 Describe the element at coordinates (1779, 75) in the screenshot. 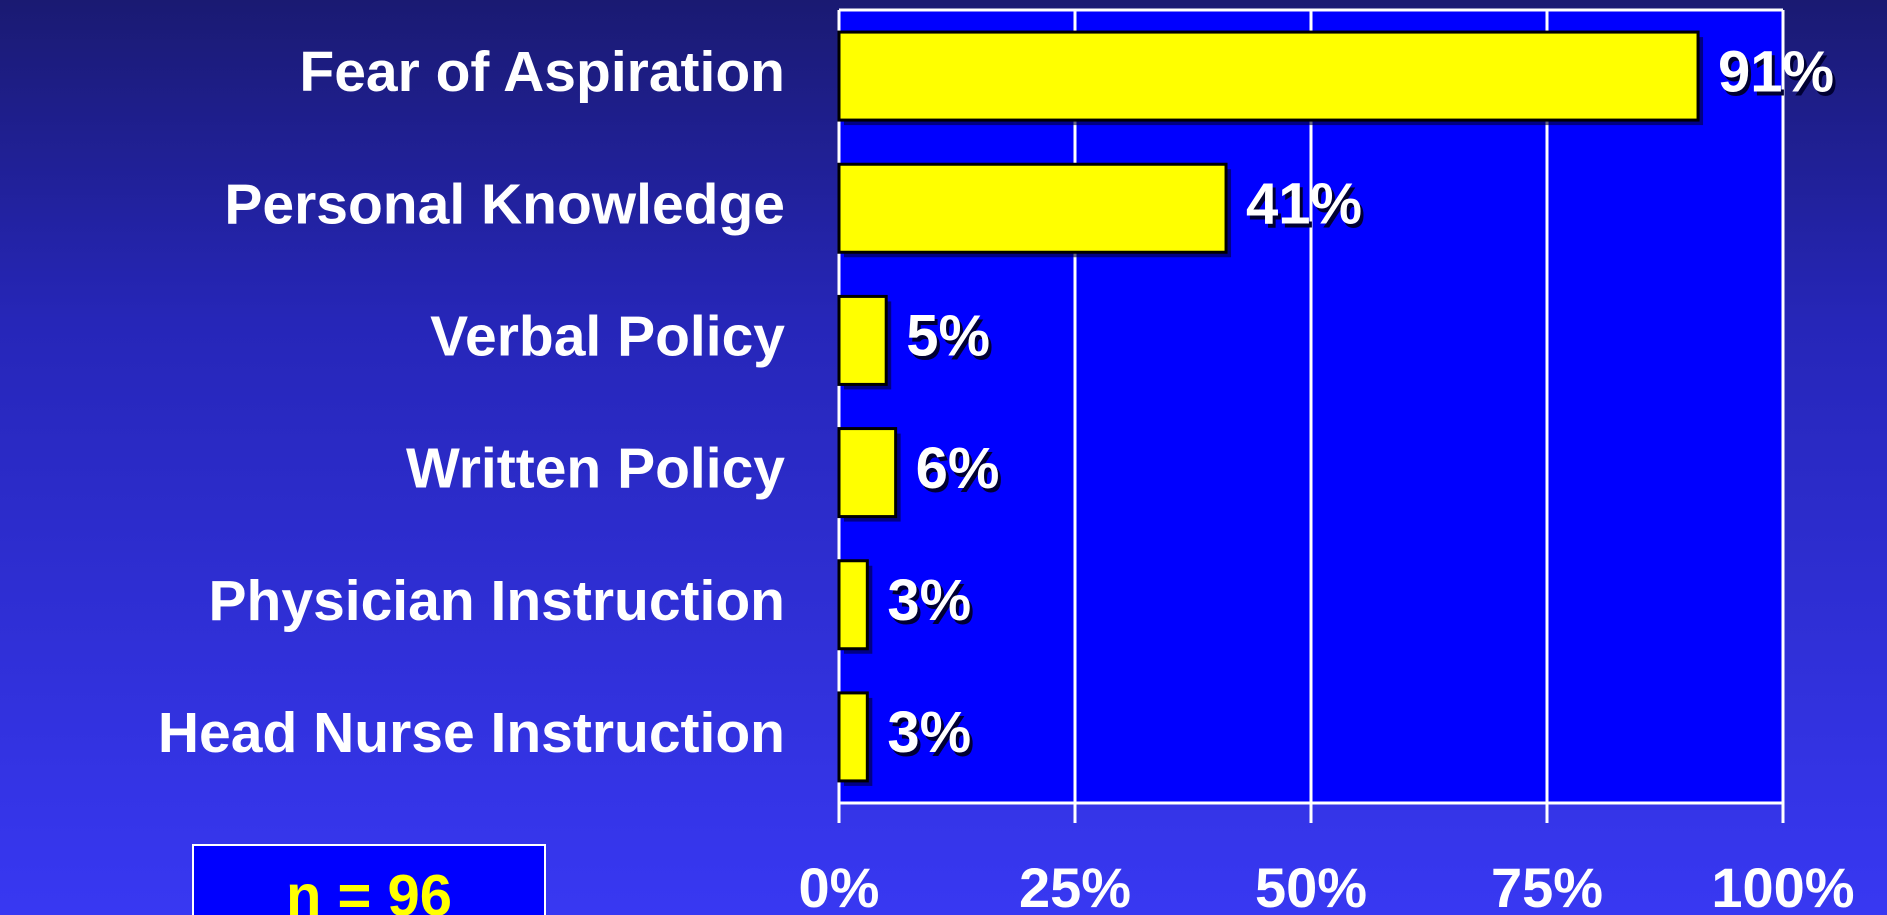

I see `data-label-shadow: 91%` at that location.